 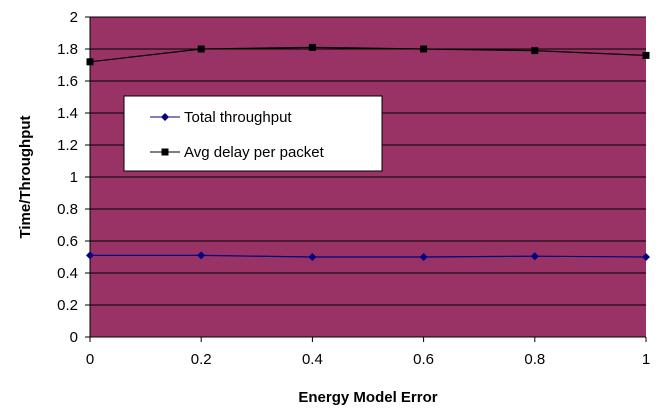 I want to click on x-tick-label: 0, so click(x=90, y=359).